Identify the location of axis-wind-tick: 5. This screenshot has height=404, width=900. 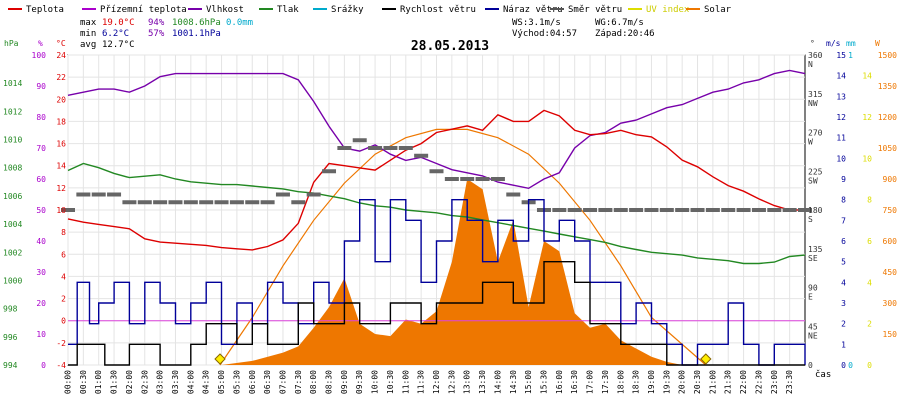
(843, 262).